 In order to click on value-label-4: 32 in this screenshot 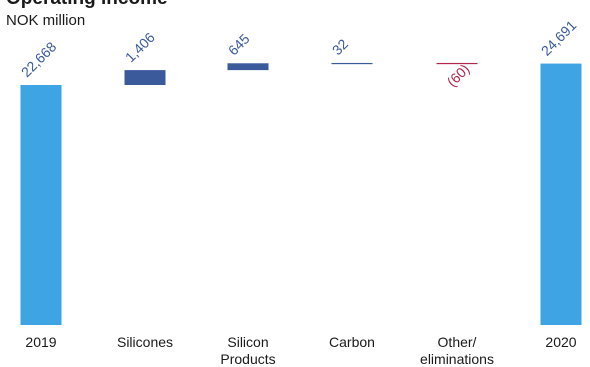, I will do `click(340, 47)`.